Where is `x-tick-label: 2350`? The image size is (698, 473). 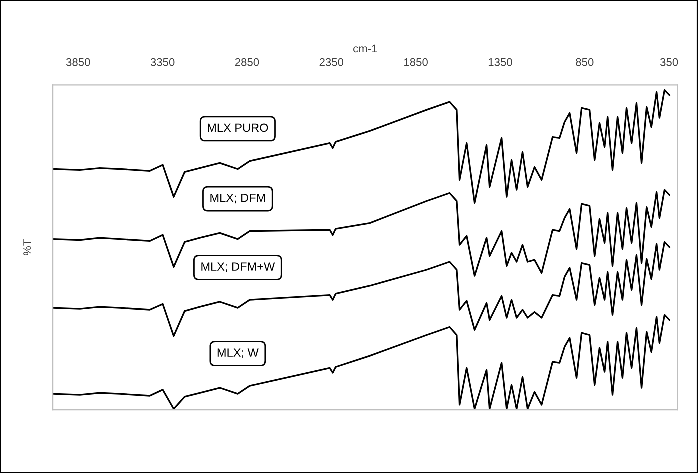 x-tick-label: 2350 is located at coordinates (332, 62).